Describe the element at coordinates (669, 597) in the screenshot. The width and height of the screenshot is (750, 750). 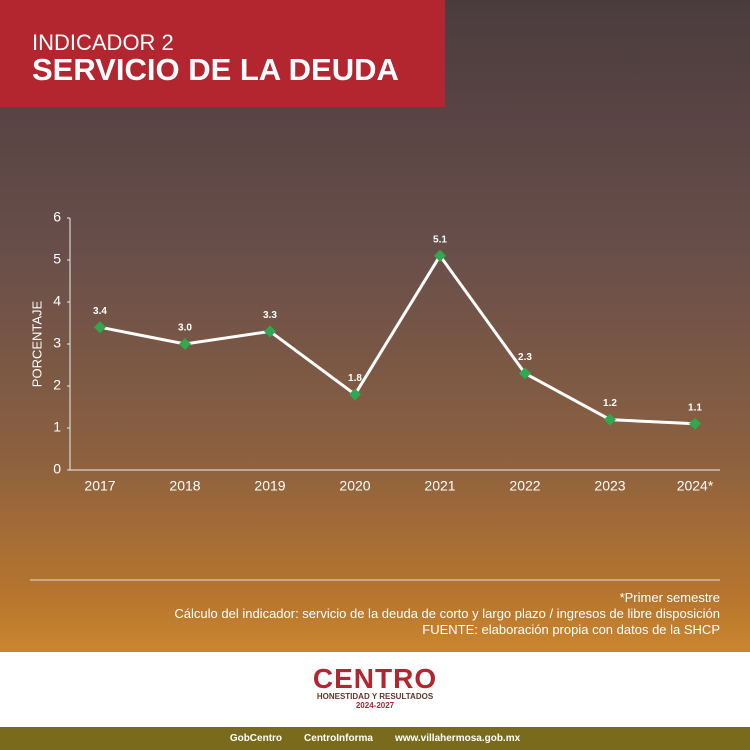
I see `note: *Primer semestre` at that location.